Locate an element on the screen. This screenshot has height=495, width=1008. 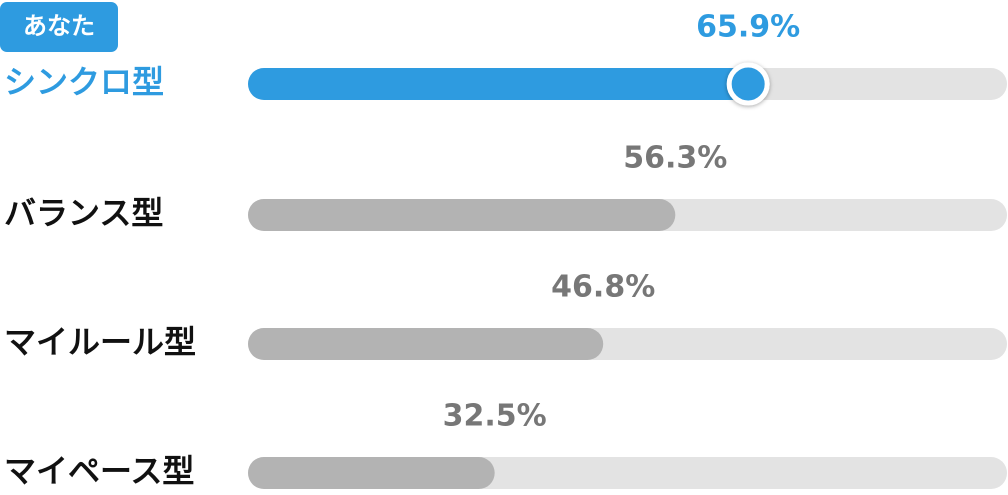
category-label: バランス型 is located at coordinates (83, 213).